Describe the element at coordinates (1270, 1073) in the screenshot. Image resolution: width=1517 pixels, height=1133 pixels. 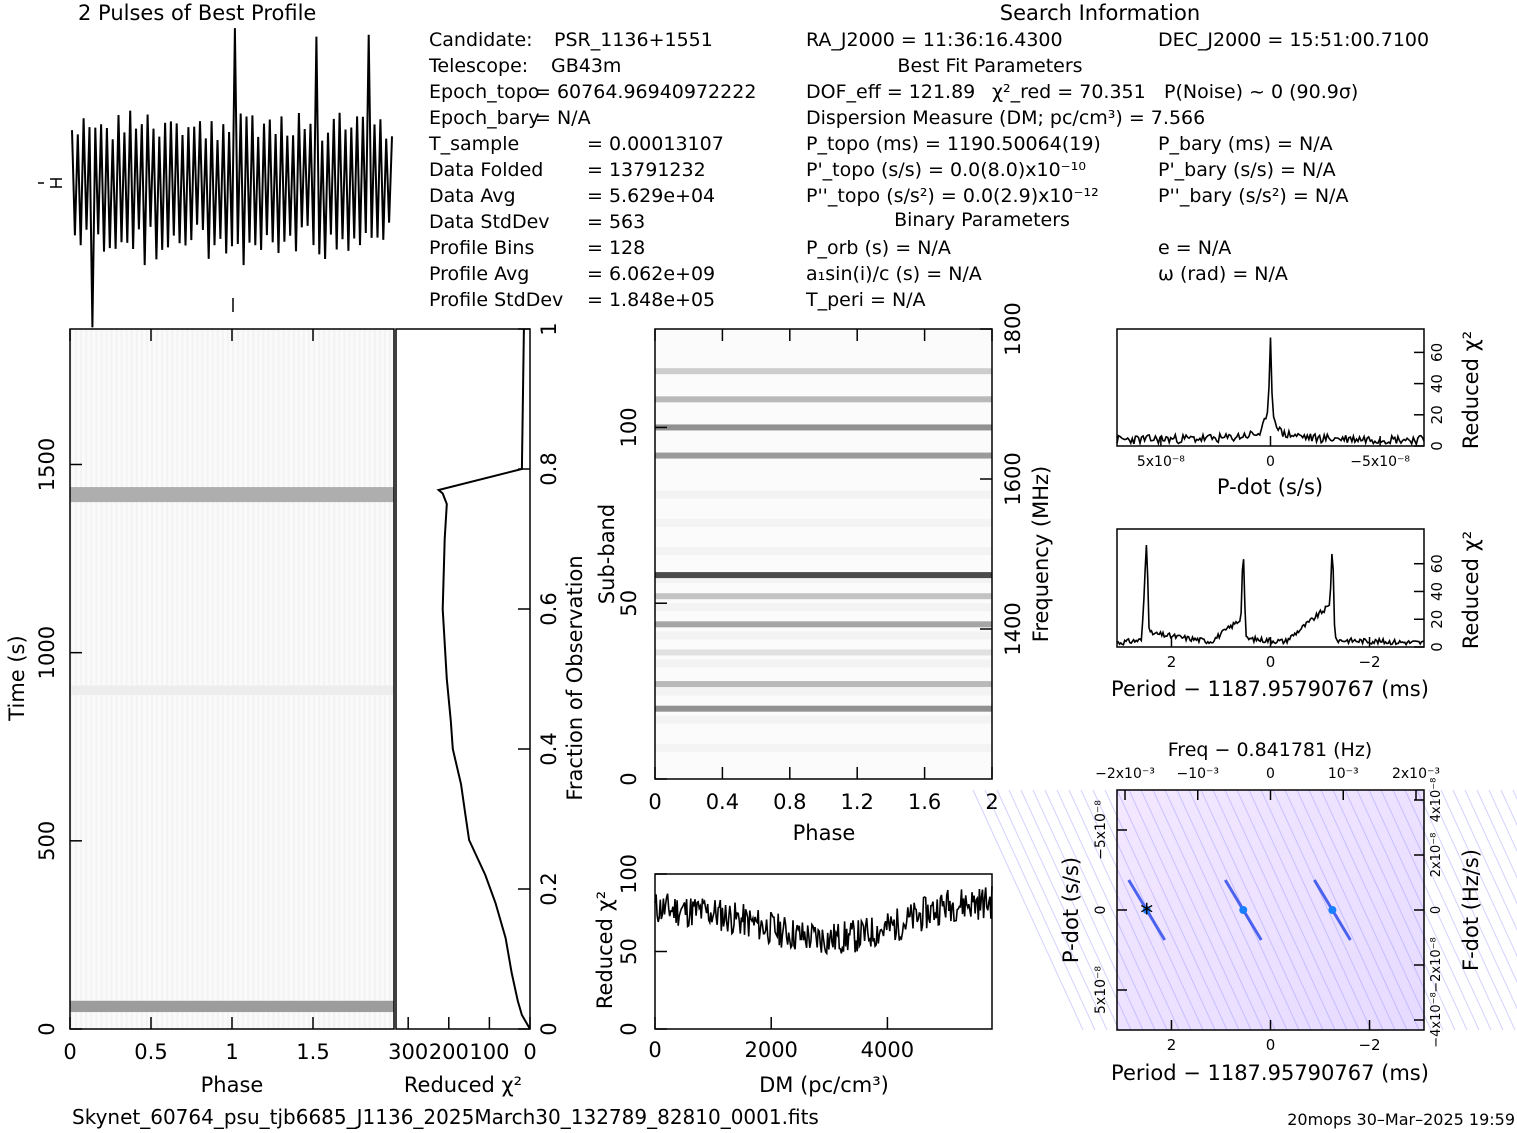
I see `ppdot-xlabel: Period − 1187.95790767 (ms)` at that location.